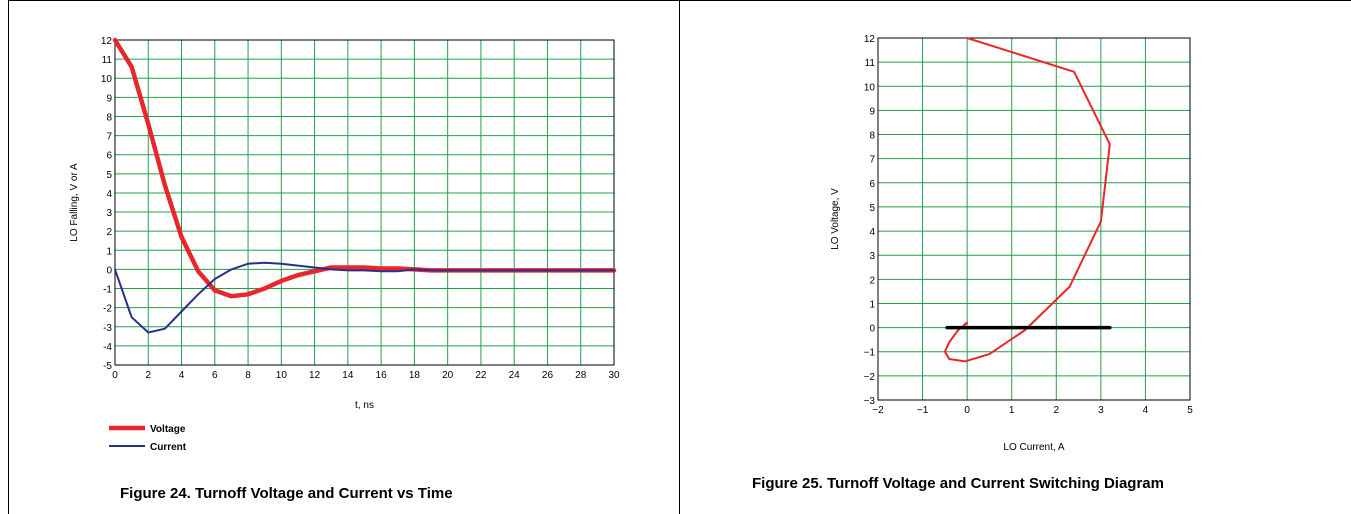 The height and width of the screenshot is (514, 1351). I want to click on x-tick-label: 8, so click(248, 375).